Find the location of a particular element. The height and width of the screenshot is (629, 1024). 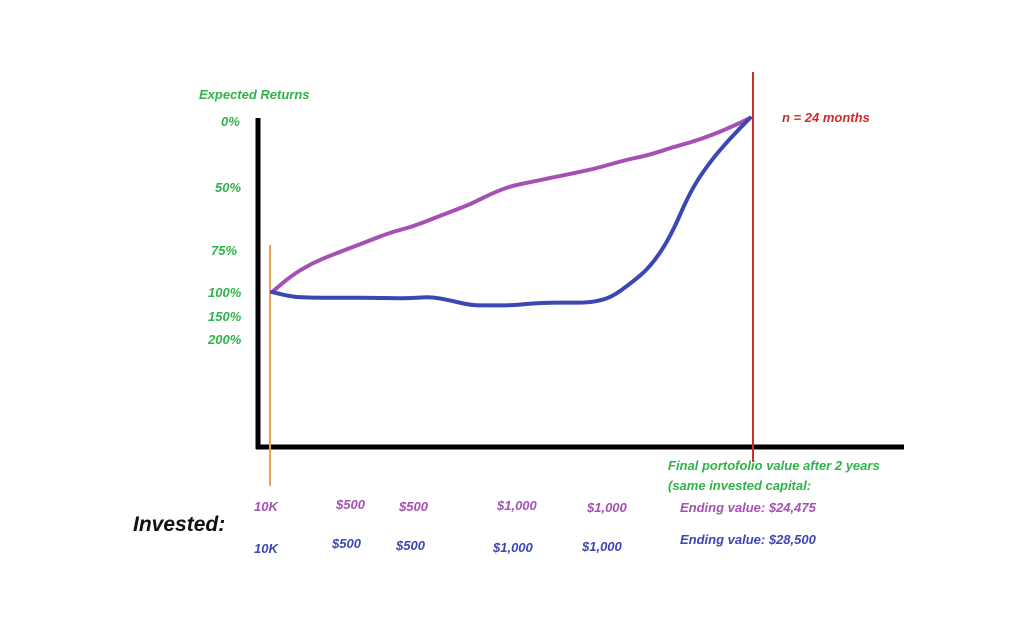

y-tick-label: 0% is located at coordinates (230, 121).